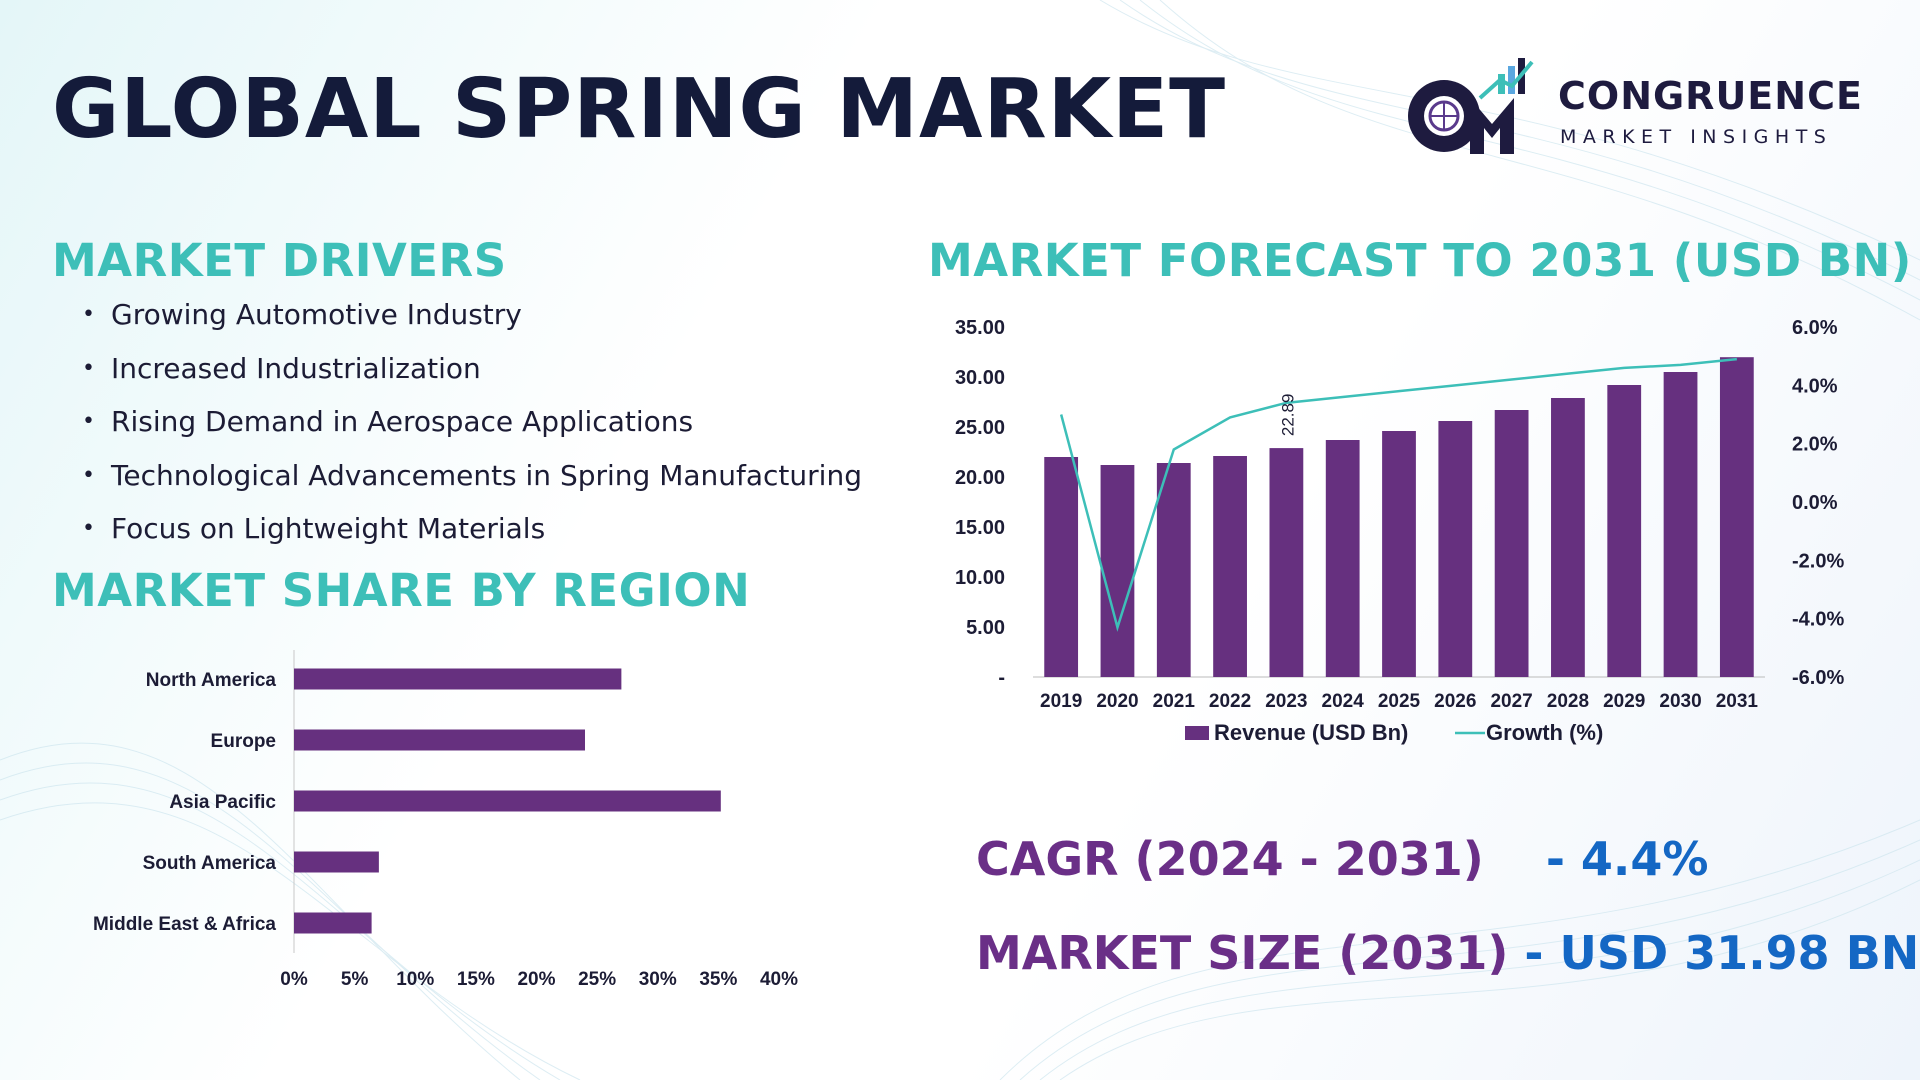 The width and height of the screenshot is (1920, 1080). Describe the element at coordinates (1117, 701) in the screenshot. I see `x-tick-label: 2020` at that location.